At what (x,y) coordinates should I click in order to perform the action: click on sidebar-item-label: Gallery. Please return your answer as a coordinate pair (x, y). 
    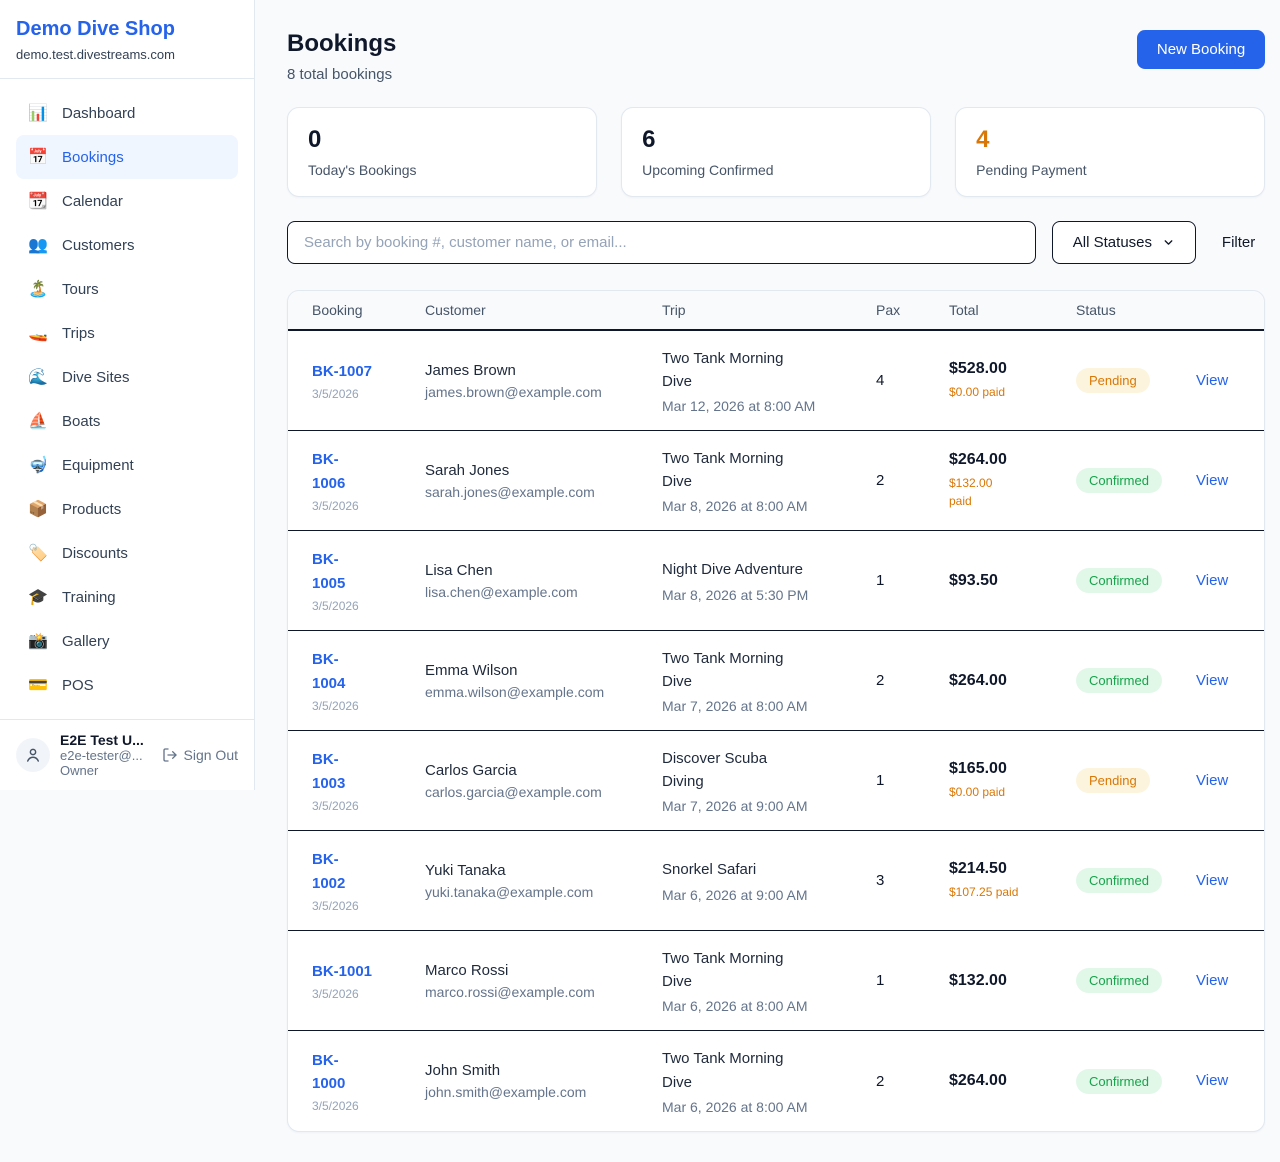
    Looking at the image, I should click on (86, 641).